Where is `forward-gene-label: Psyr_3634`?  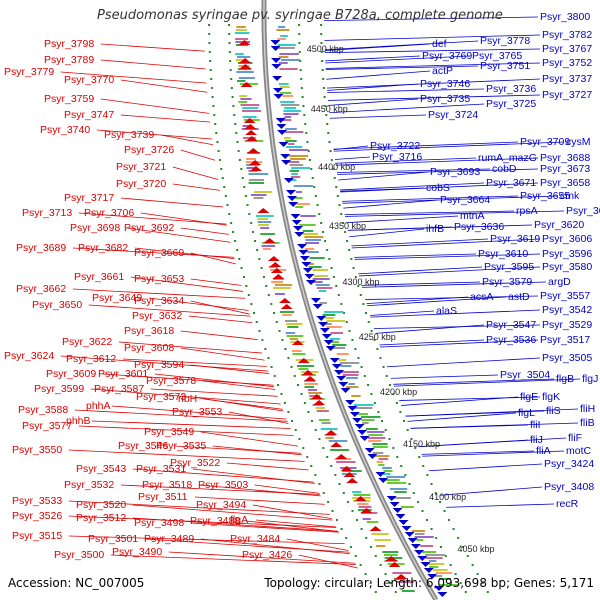
forward-gene-label: Psyr_3634 is located at coordinates (159, 301).